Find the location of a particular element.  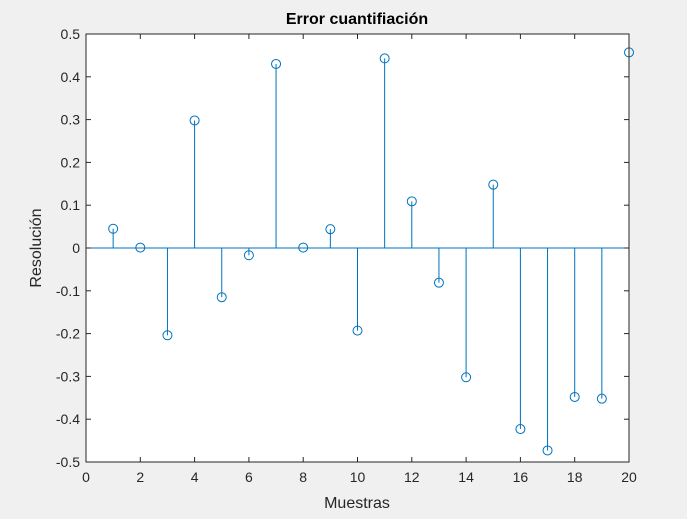

x-tick-label: 14 is located at coordinates (466, 477).